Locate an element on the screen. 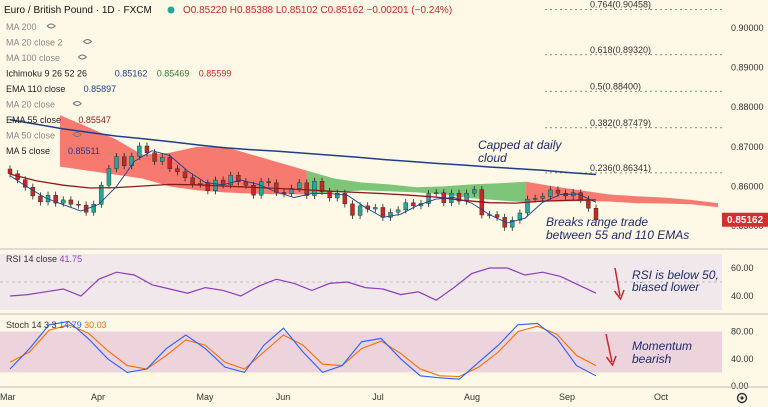 The height and width of the screenshot is (407, 768). price-tick-4: 0.86000 is located at coordinates (747, 186).